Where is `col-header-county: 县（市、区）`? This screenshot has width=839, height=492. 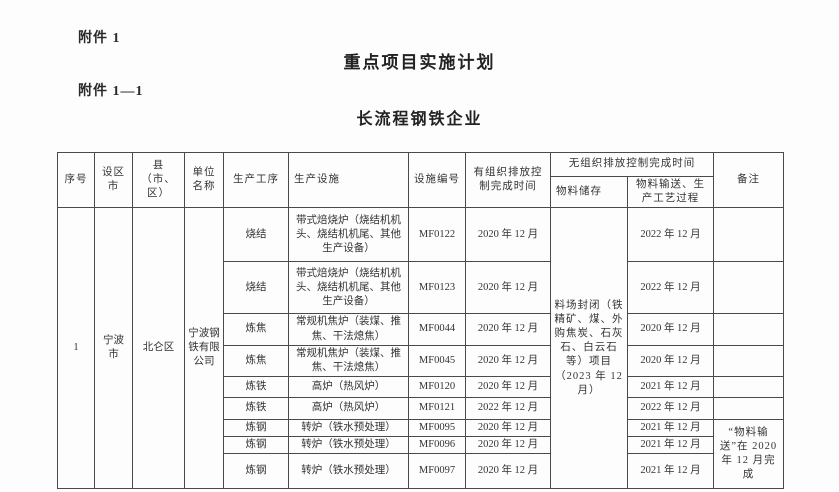 col-header-county: 县（市、区） is located at coordinates (158, 180).